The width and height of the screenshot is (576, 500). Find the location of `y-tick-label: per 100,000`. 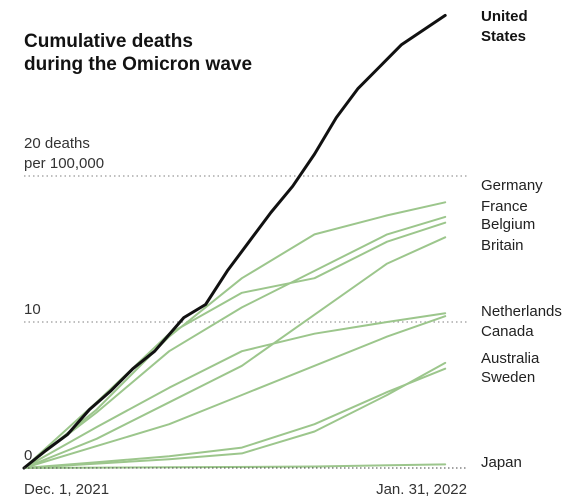

y-tick-label: per 100,000 is located at coordinates (64, 163).